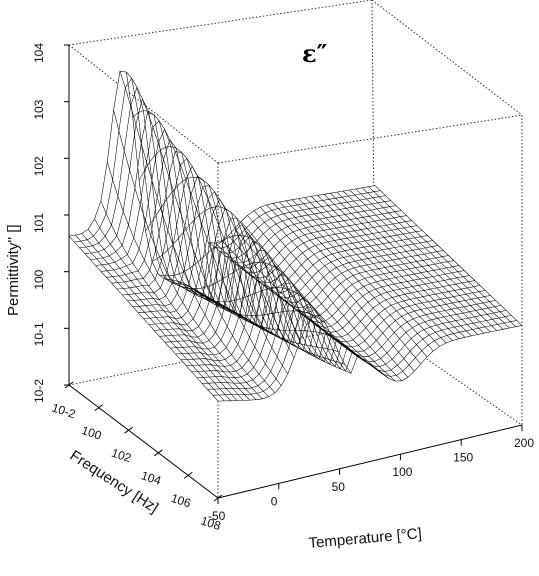 This screenshot has height=576, width=539. Describe the element at coordinates (13, 270) in the screenshot. I see `permittivity-axis-label: Permittivity'' []` at that location.